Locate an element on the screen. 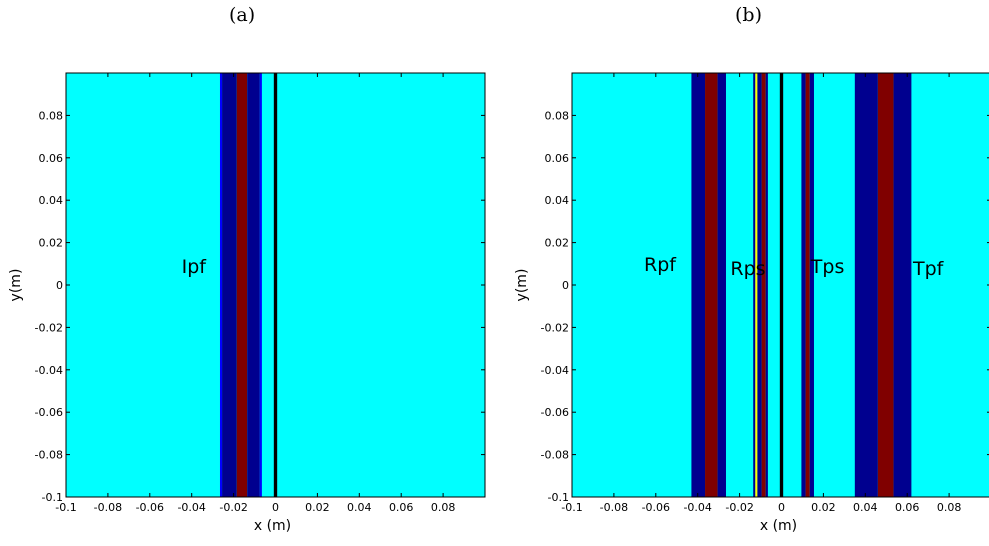  panel-a-y-tick-label: 0.08 is located at coordinates (51, 115).